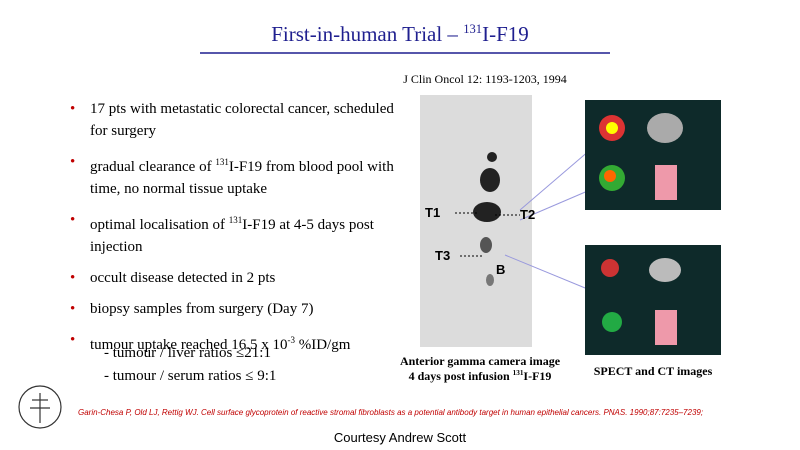  I want to click on sub-bullet: - tumour / liver ratios ≤21:1, so click(187, 353).